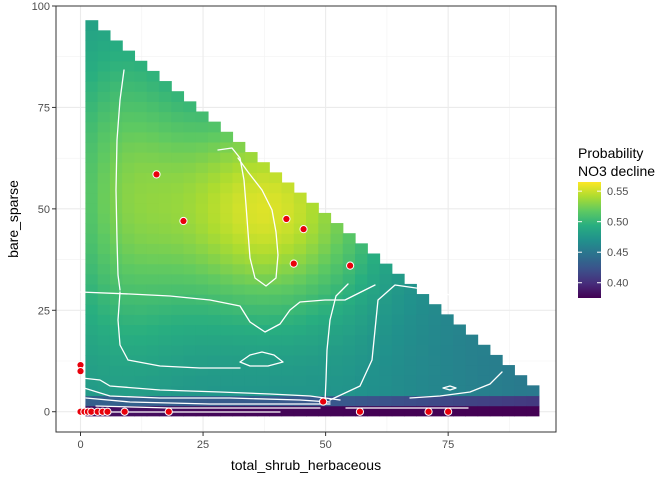  Describe the element at coordinates (227, 308) in the screenshot. I see `contour-line-middle-band` at that location.